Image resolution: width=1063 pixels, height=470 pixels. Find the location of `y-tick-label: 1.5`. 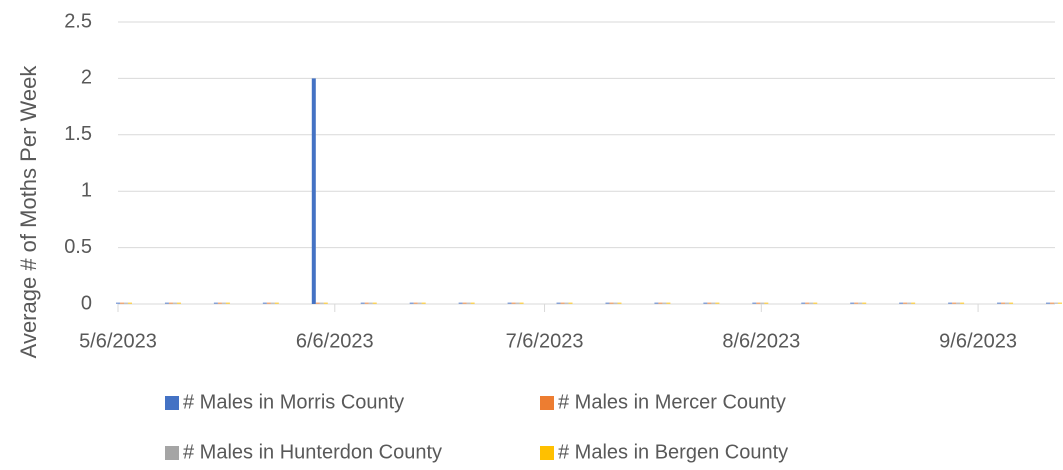

y-tick-label: 1.5 is located at coordinates (78, 134).